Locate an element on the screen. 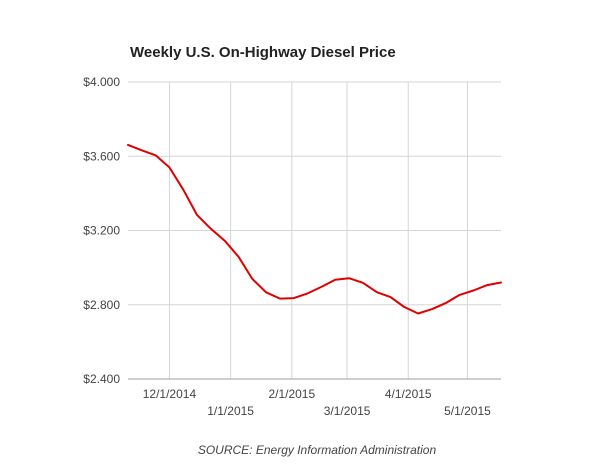 This screenshot has height=465, width=596. x-tick-label: 5/1/2015 is located at coordinates (467, 411).